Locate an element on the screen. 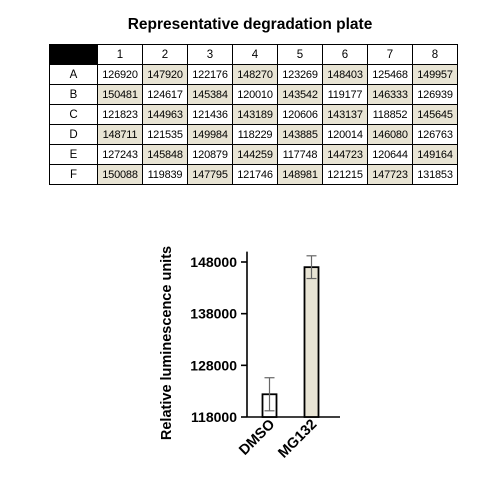  plate-title: Representative degradation plate is located at coordinates (250, 24).